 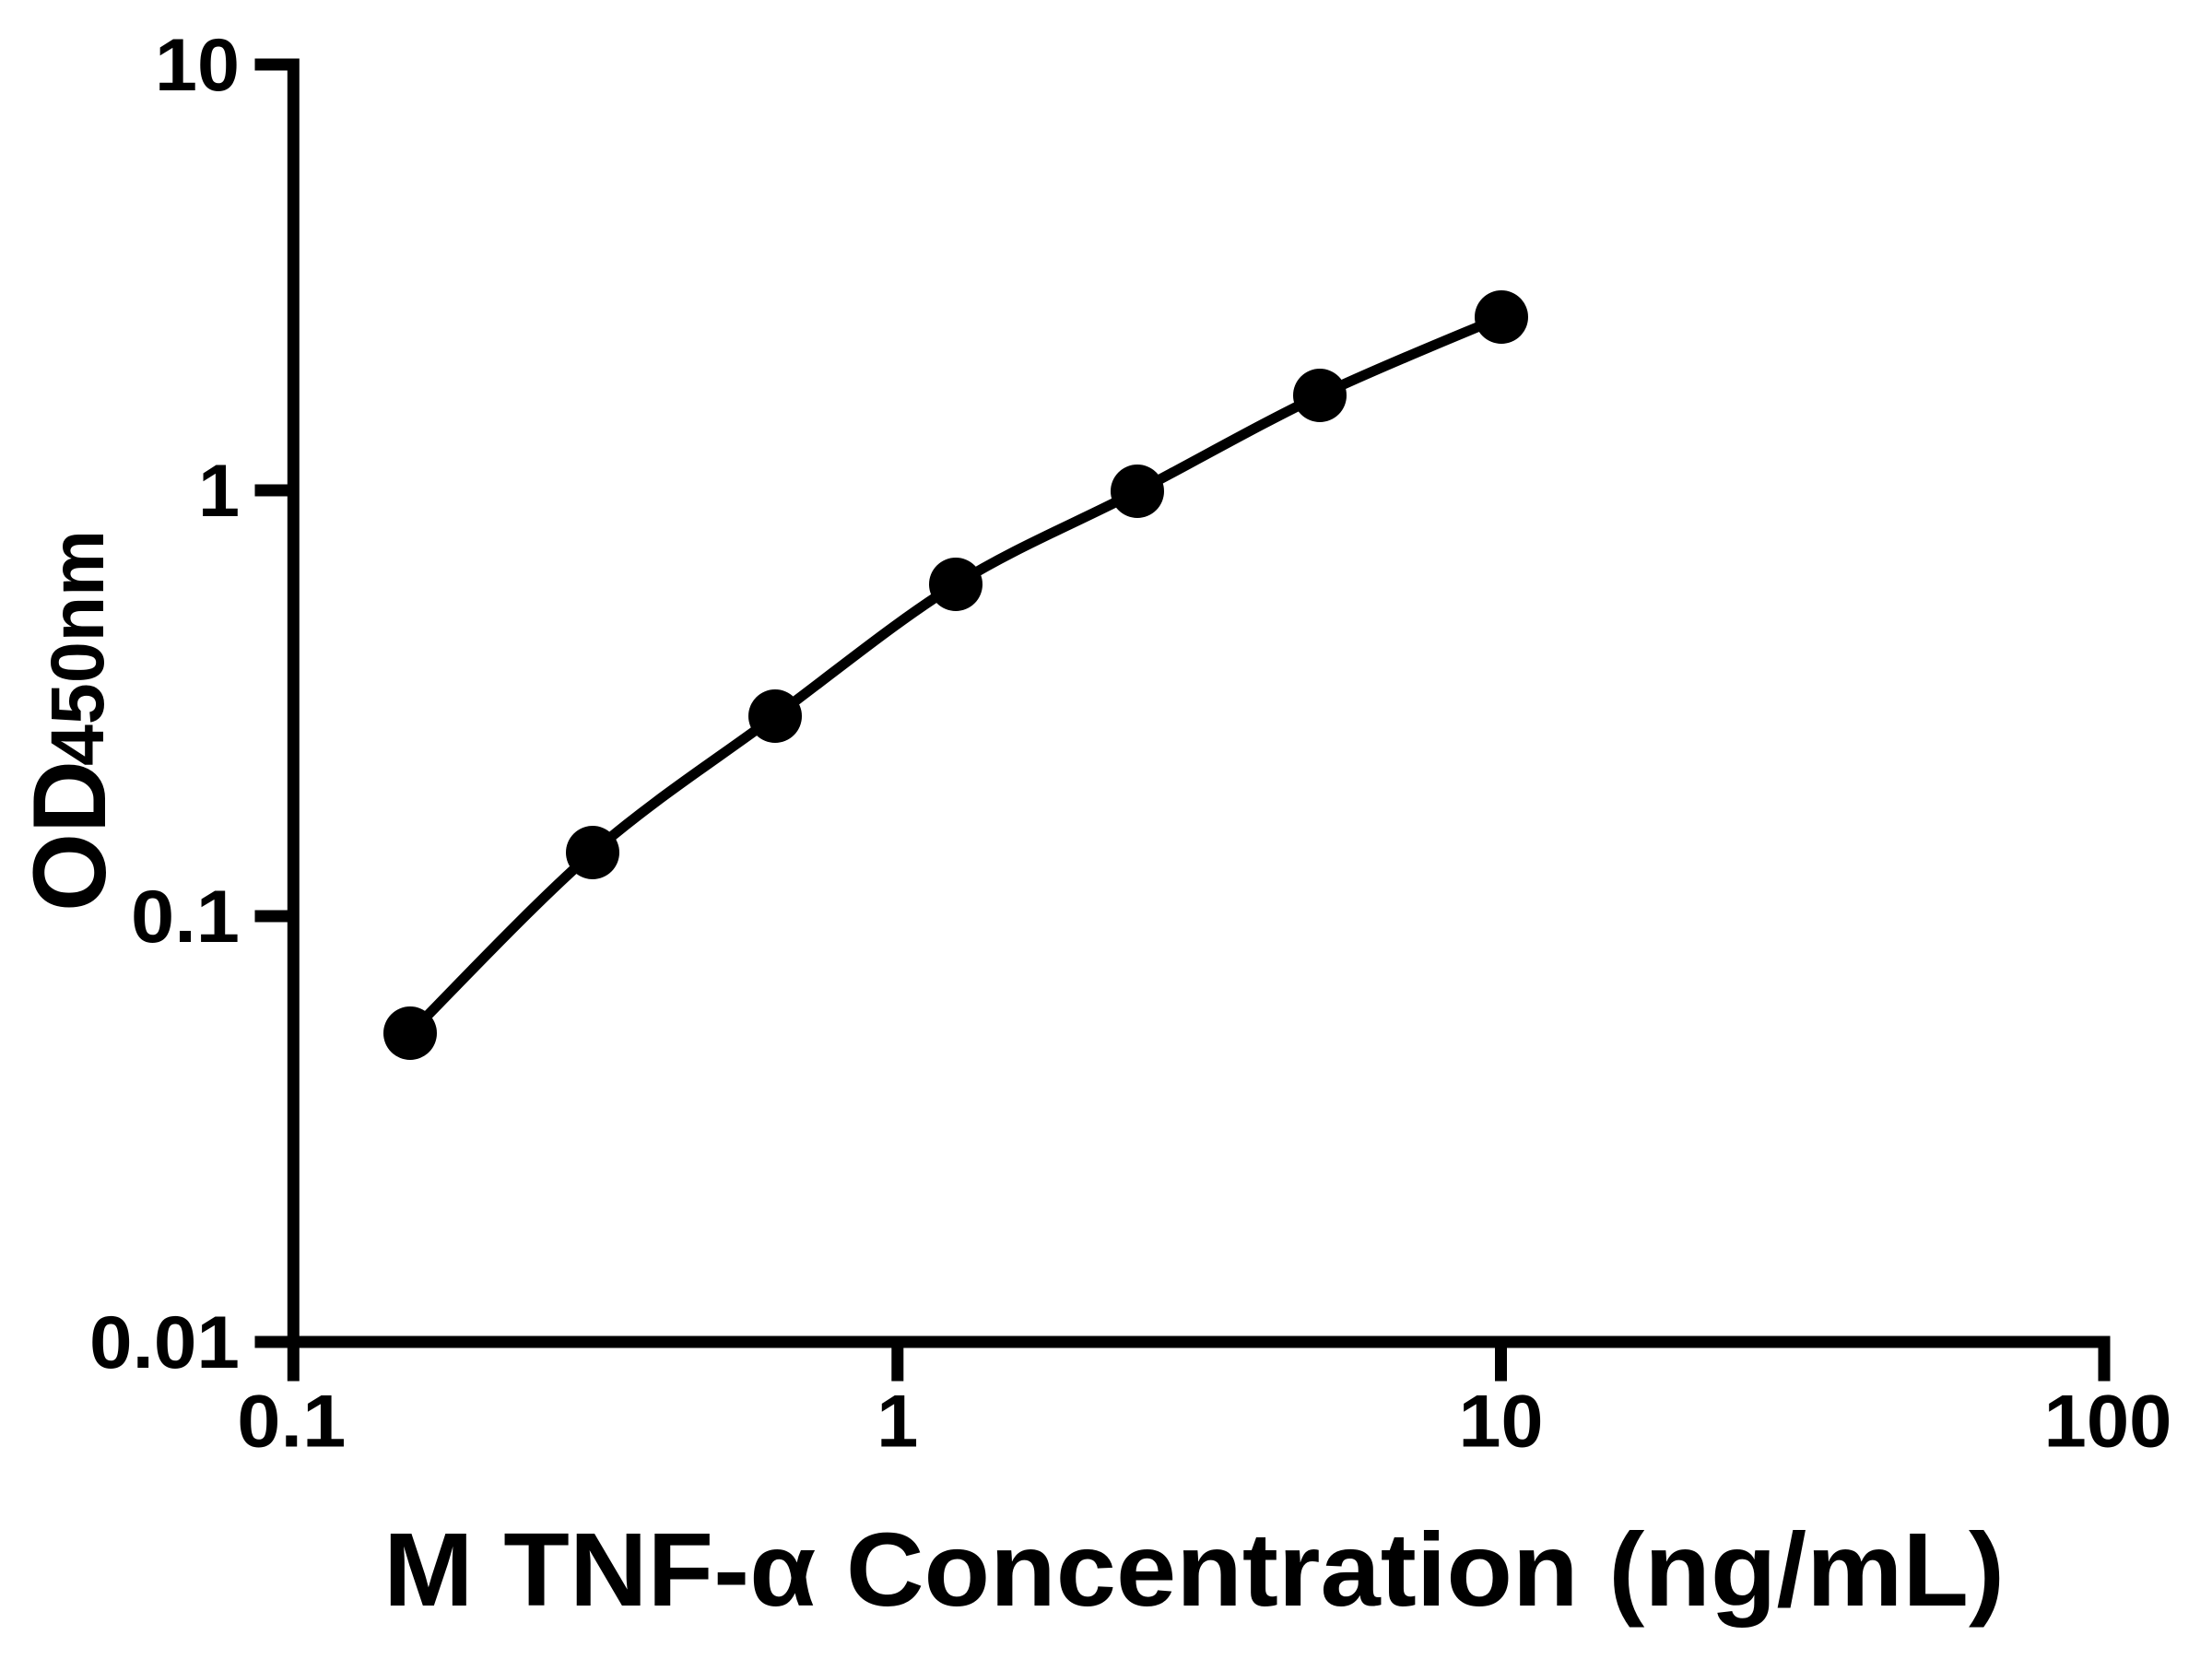 What do you see at coordinates (164, 1342) in the screenshot?
I see `svg-text: 0.01` at bounding box center [164, 1342].